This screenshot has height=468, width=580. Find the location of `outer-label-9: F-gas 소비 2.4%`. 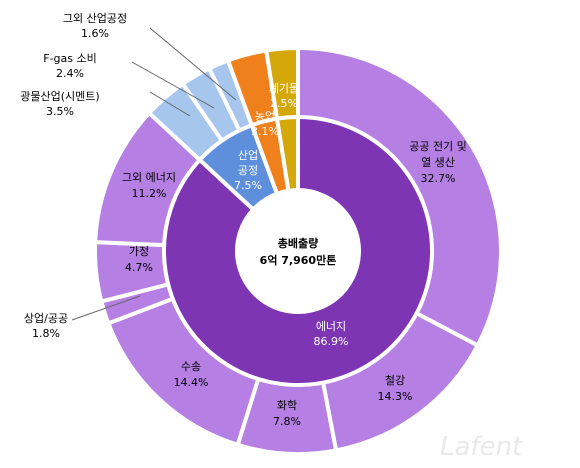

outer-label-9: F-gas 소비 2.4% is located at coordinates (70, 66).